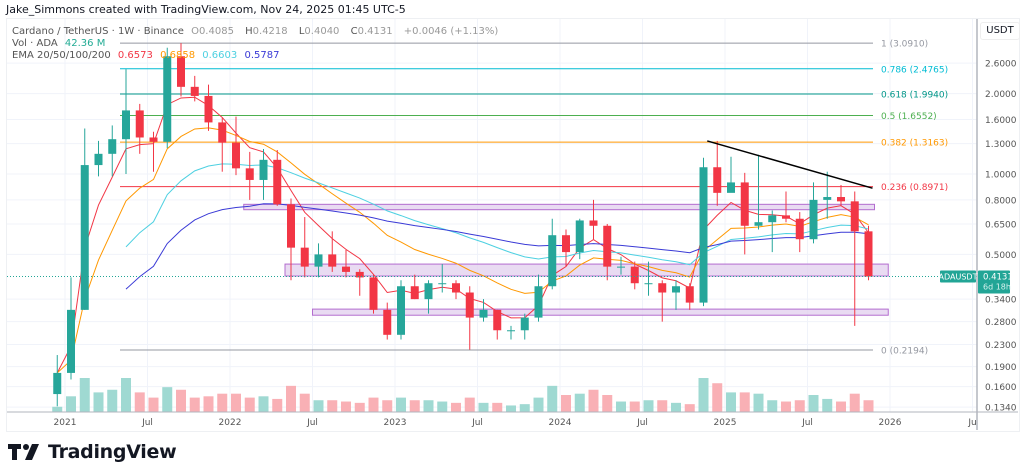 This screenshot has width=1024, height=473. Describe the element at coordinates (354, 31) in the screenshot. I see `close-label: C` at that location.